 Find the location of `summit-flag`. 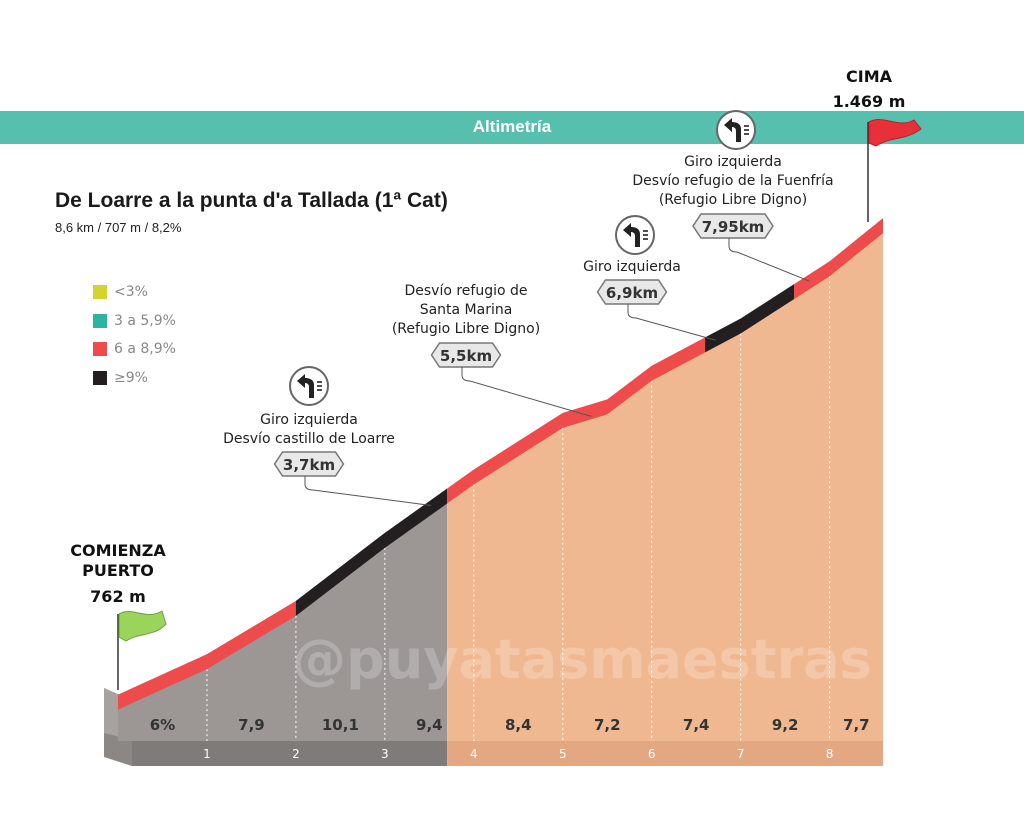

summit-flag is located at coordinates (894, 170).